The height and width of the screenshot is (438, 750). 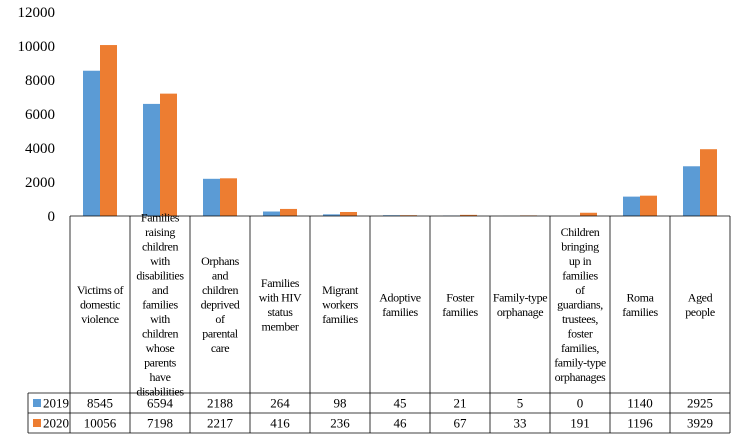 What do you see at coordinates (640, 403) in the screenshot?
I see `data-label: 1140` at bounding box center [640, 403].